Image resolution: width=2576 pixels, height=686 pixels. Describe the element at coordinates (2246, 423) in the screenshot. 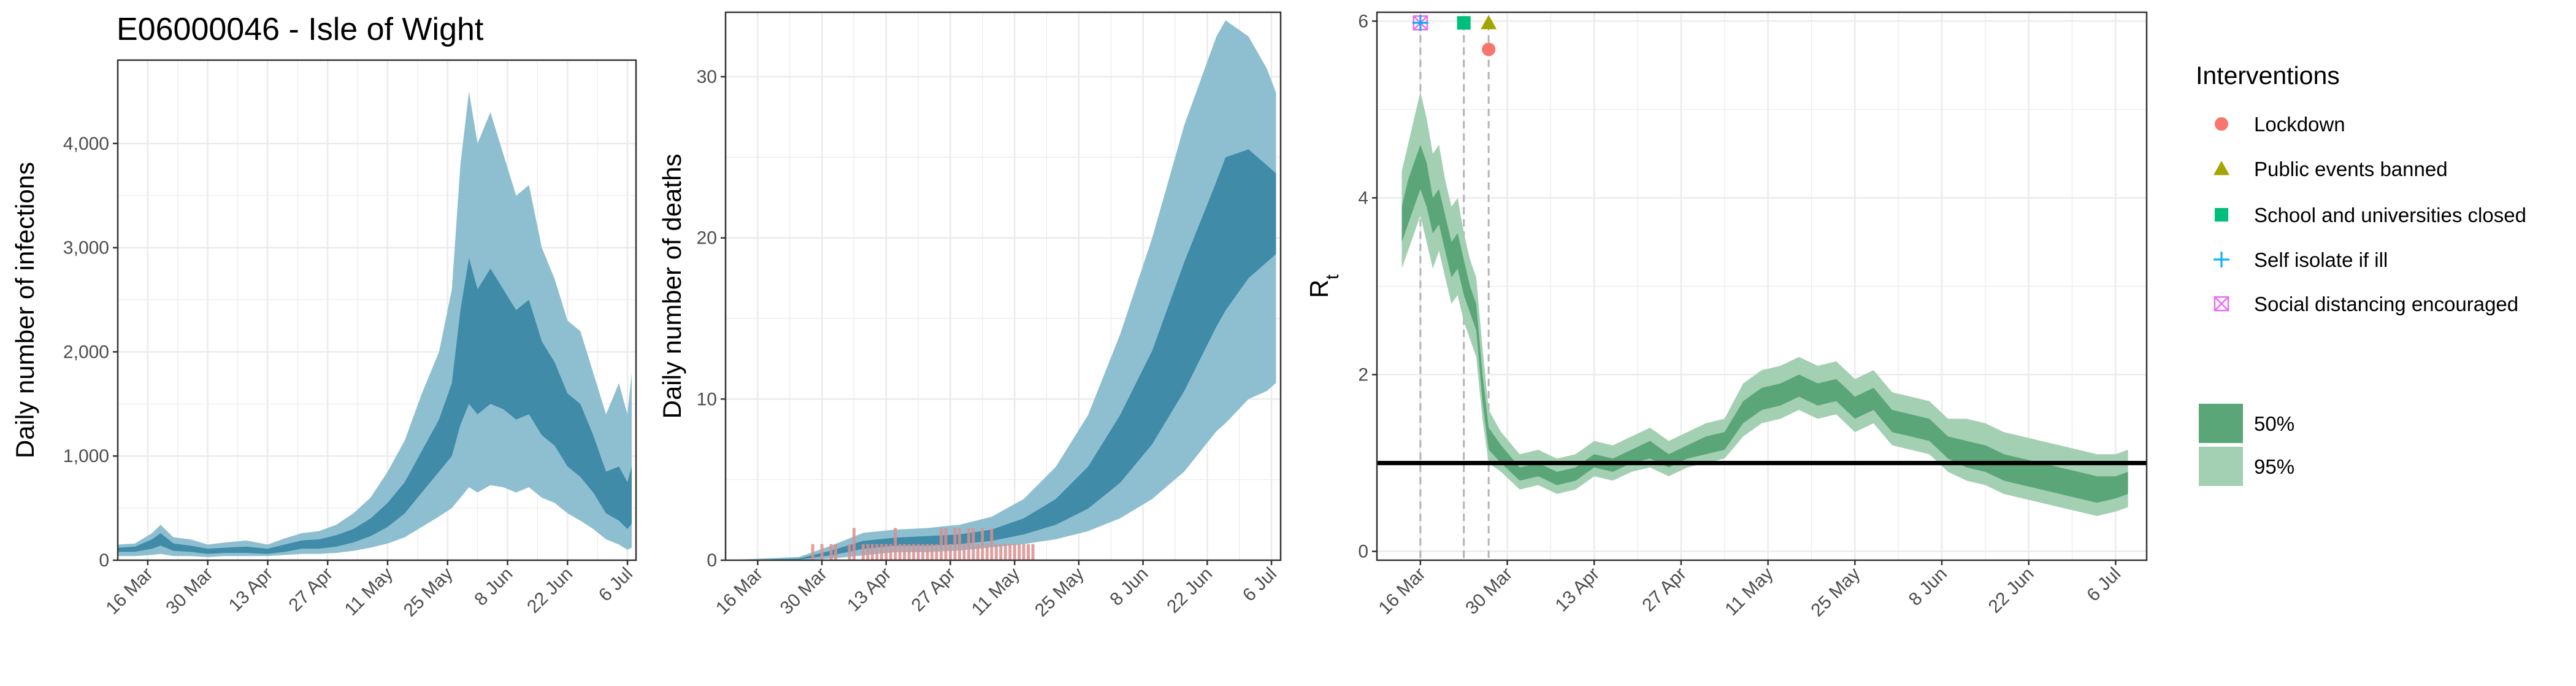

I see `legend-ci-item: 50%` at that location.